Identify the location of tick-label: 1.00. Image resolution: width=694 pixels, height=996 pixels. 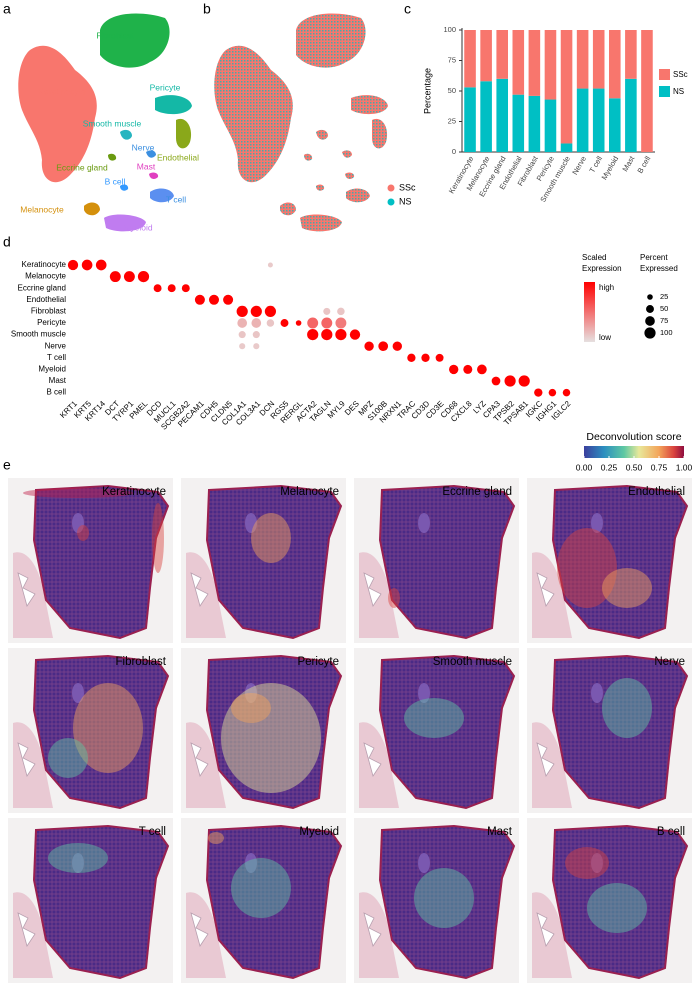
(684, 467).